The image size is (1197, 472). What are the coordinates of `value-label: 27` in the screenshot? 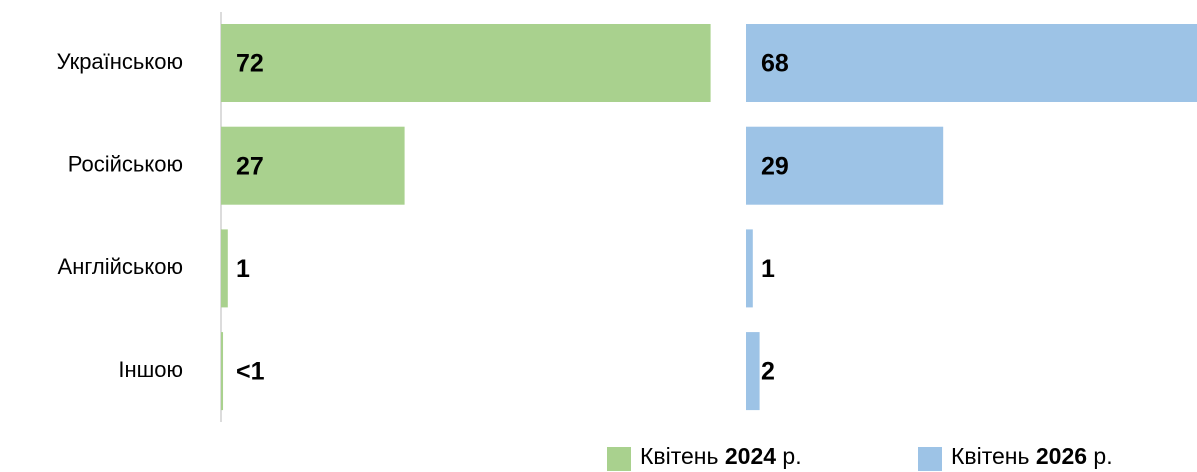 It's located at (250, 166).